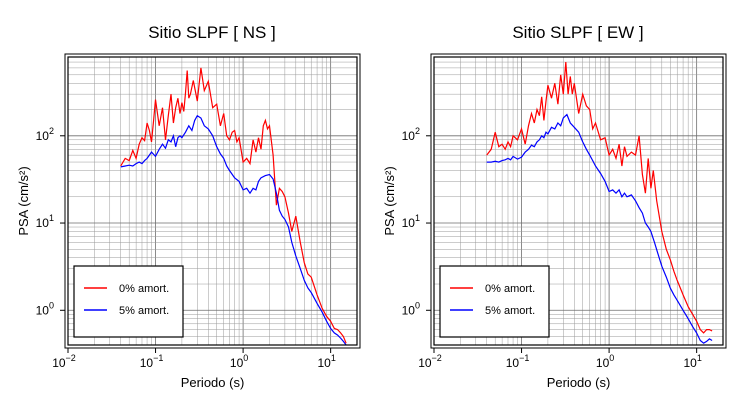 This screenshot has width=730, height=400. What do you see at coordinates (212, 32) in the screenshot?
I see `chart-title: Sitio SLPF [ NS ]` at bounding box center [212, 32].